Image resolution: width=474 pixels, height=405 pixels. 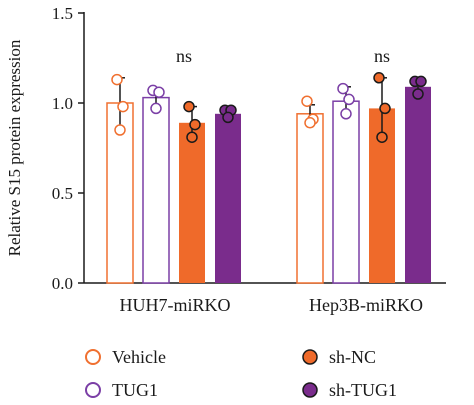 What do you see at coordinates (352, 357) in the screenshot?
I see `legend-label-sh-nc: sh-NC` at bounding box center [352, 357].